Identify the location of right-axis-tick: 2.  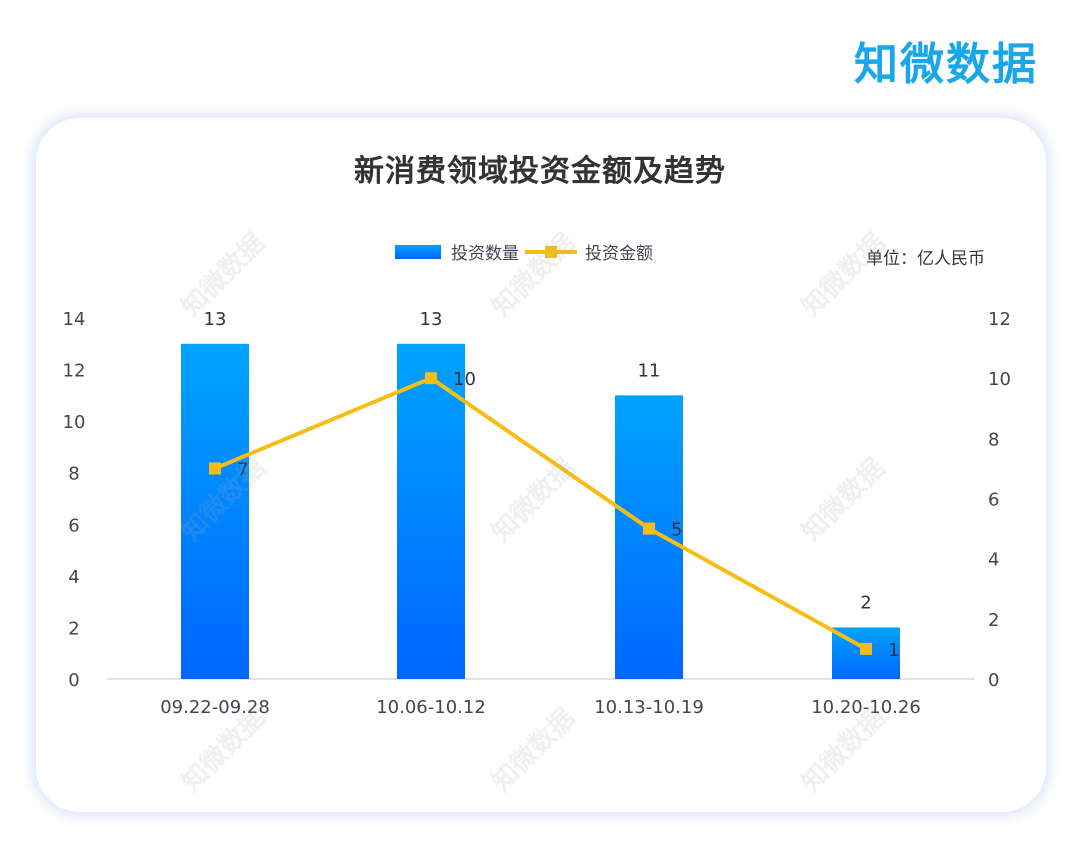
(993, 620).